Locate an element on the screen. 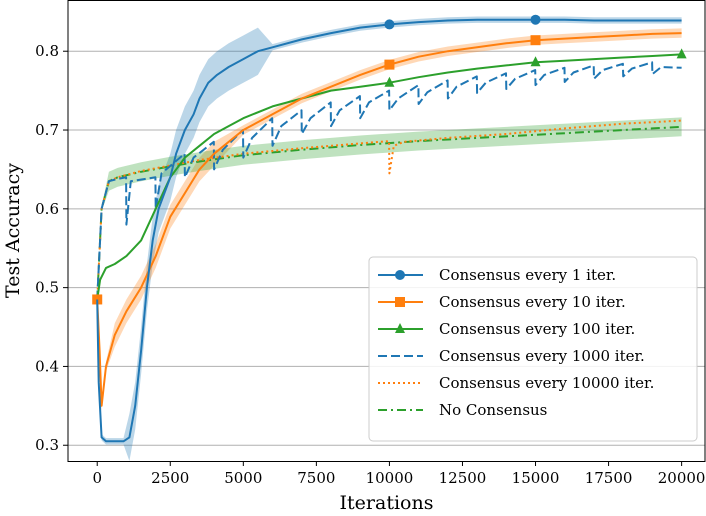 The width and height of the screenshot is (706, 516). x-axis-ticks: 0 2500 5000 7500 10000 12500 15000 17500 20000 is located at coordinates (398, 474).